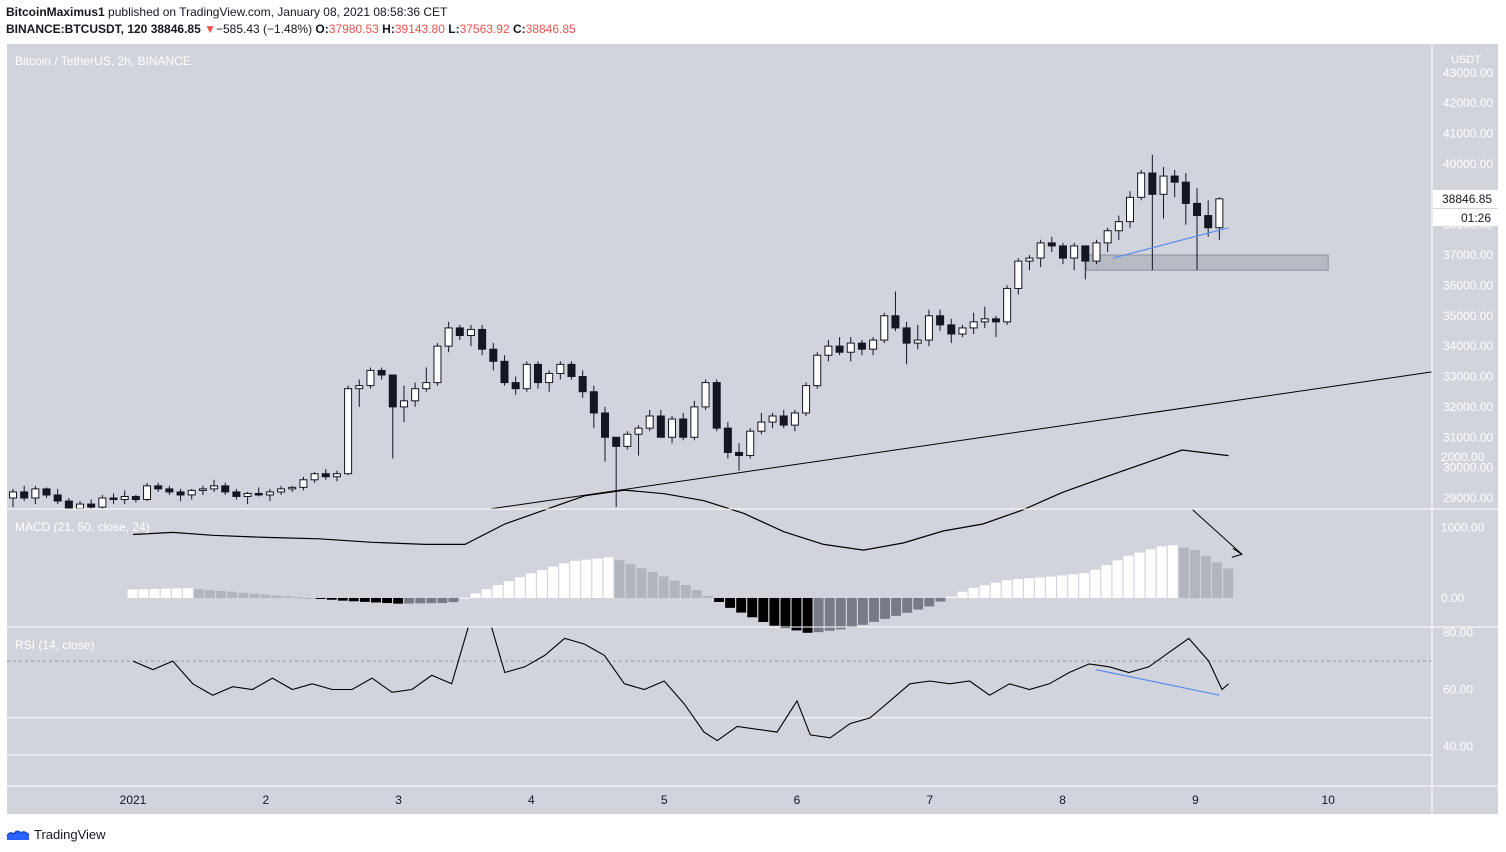 The image size is (1506, 852). Describe the element at coordinates (680, 500) in the screenshot. I see `macd-line` at that location.